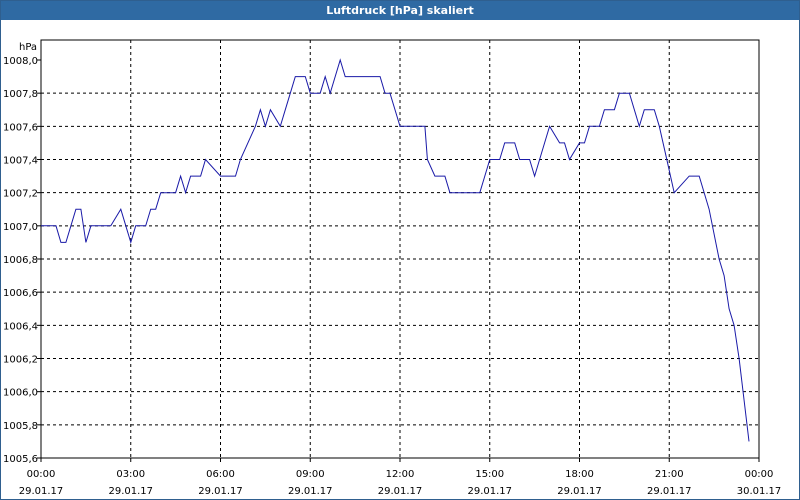  What do you see at coordinates (20, 326) in the screenshot?
I see `y-tick-label: 1006,4` at bounding box center [20, 326].